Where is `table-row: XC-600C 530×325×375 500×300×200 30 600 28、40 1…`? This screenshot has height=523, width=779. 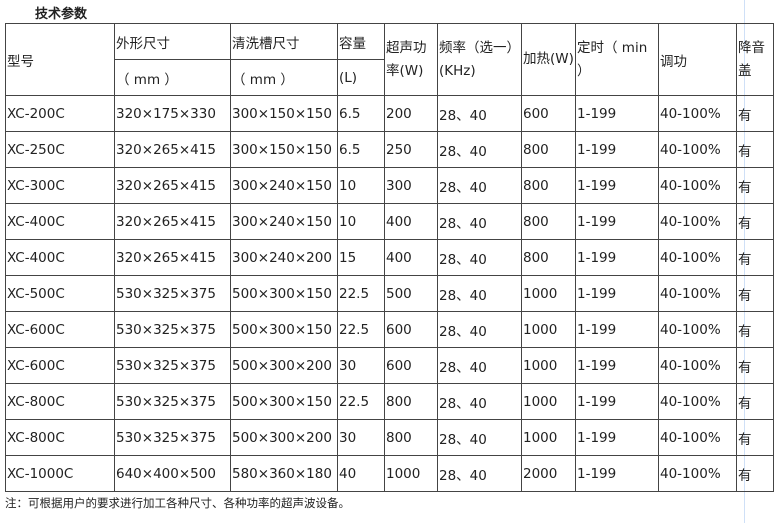 table-row: XC-600C 530×325×375 500×300×200 30 600 28、40 1… is located at coordinates (389, 365).